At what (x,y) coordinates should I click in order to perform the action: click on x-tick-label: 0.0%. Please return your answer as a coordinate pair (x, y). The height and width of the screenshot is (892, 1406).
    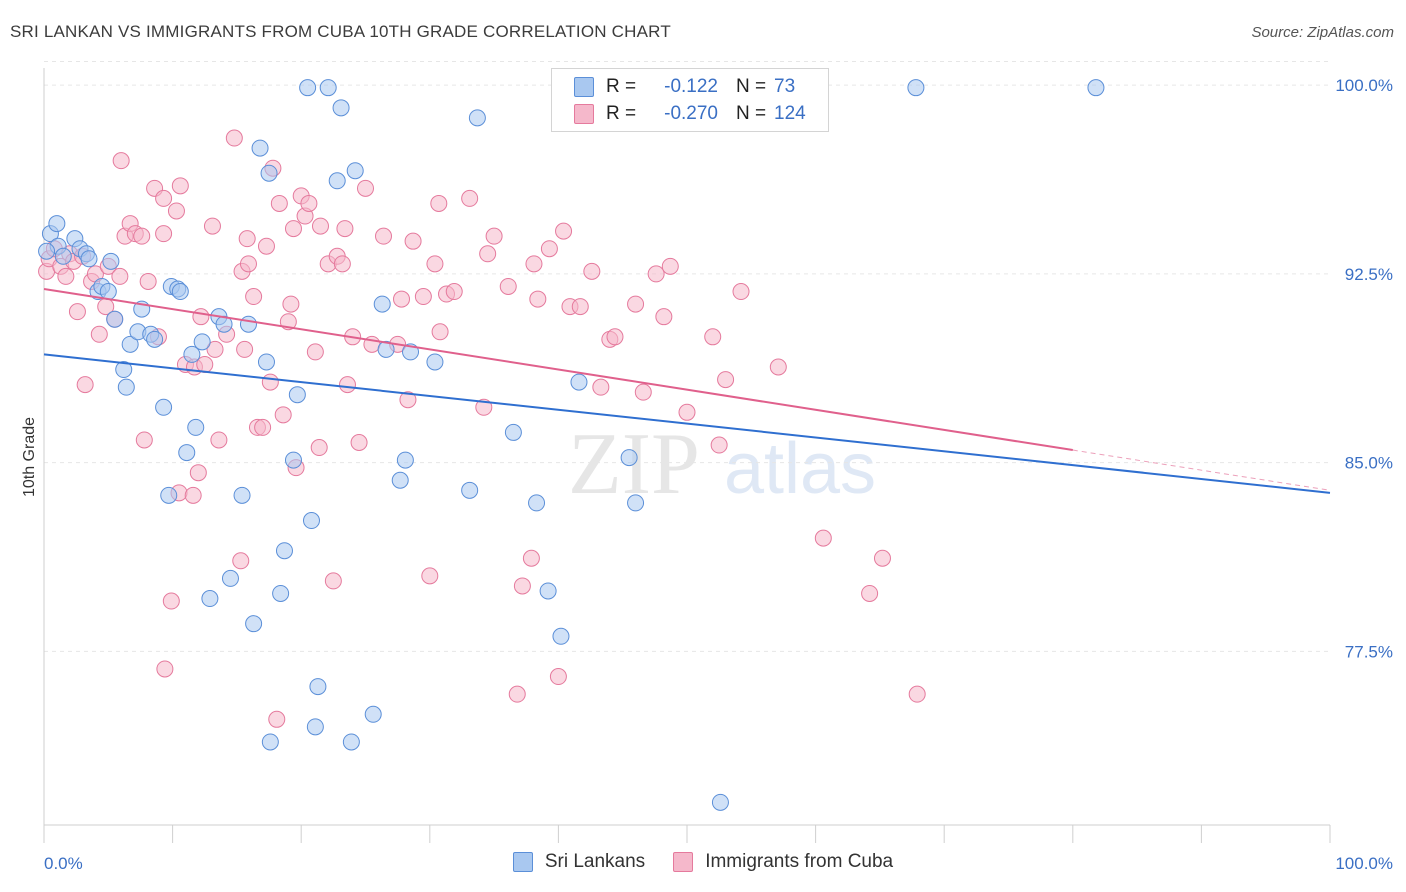
    Looking at the image, I should click on (63, 863).